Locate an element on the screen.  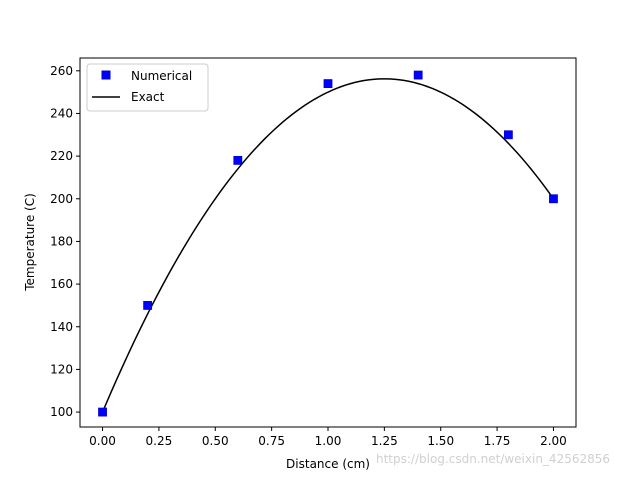
y-tick-label: 100 is located at coordinates (61, 412).